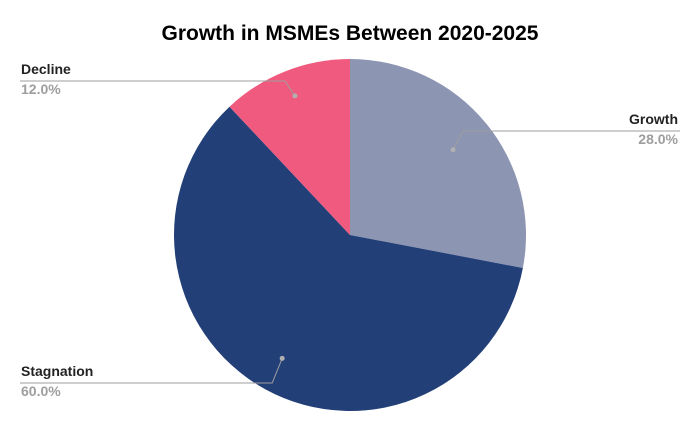  I want to click on callout-line-decline, so click(158, 88).